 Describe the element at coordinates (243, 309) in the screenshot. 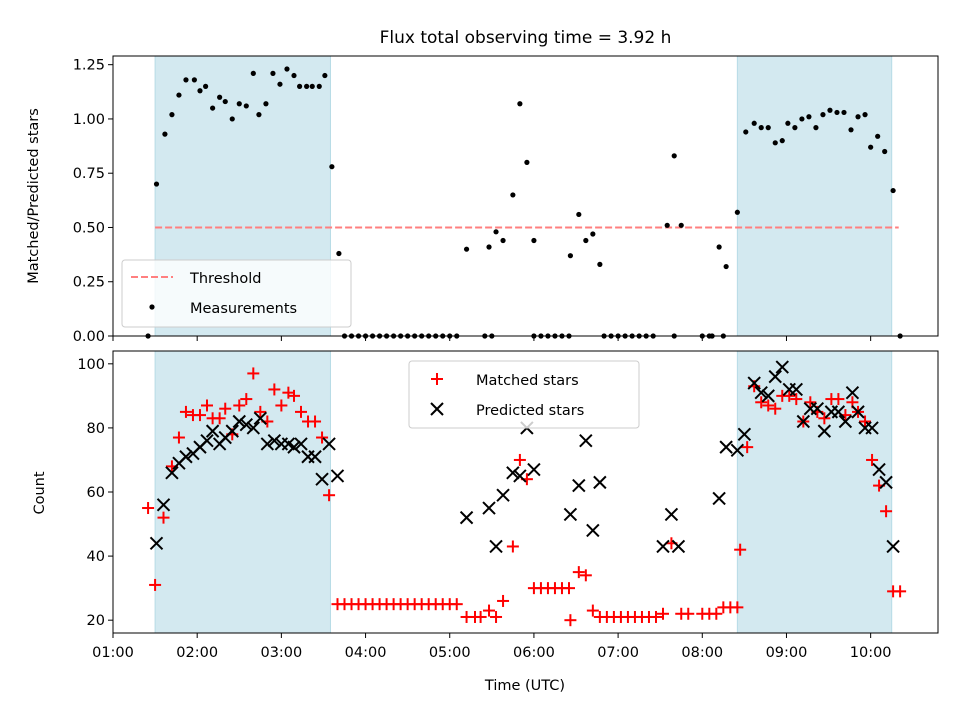

I see `legend-measurements-label: Measurements` at that location.